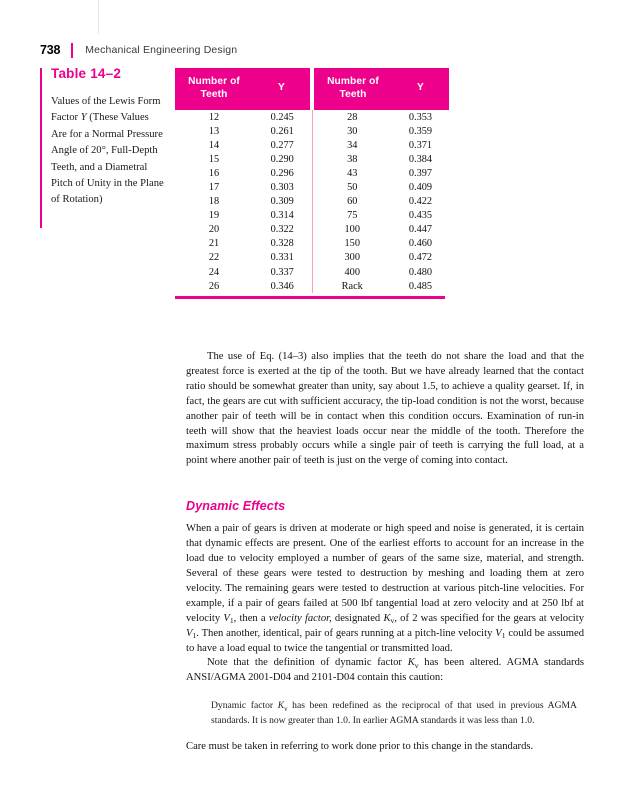  What do you see at coordinates (420, 131) in the screenshot?
I see `table-cell: 0.359` at bounding box center [420, 131].